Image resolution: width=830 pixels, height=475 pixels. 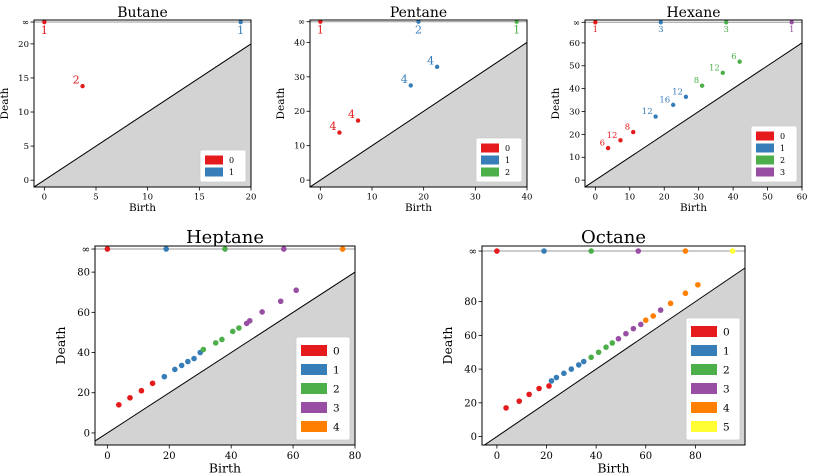 I want to click on point-label: 3, so click(x=660, y=30).